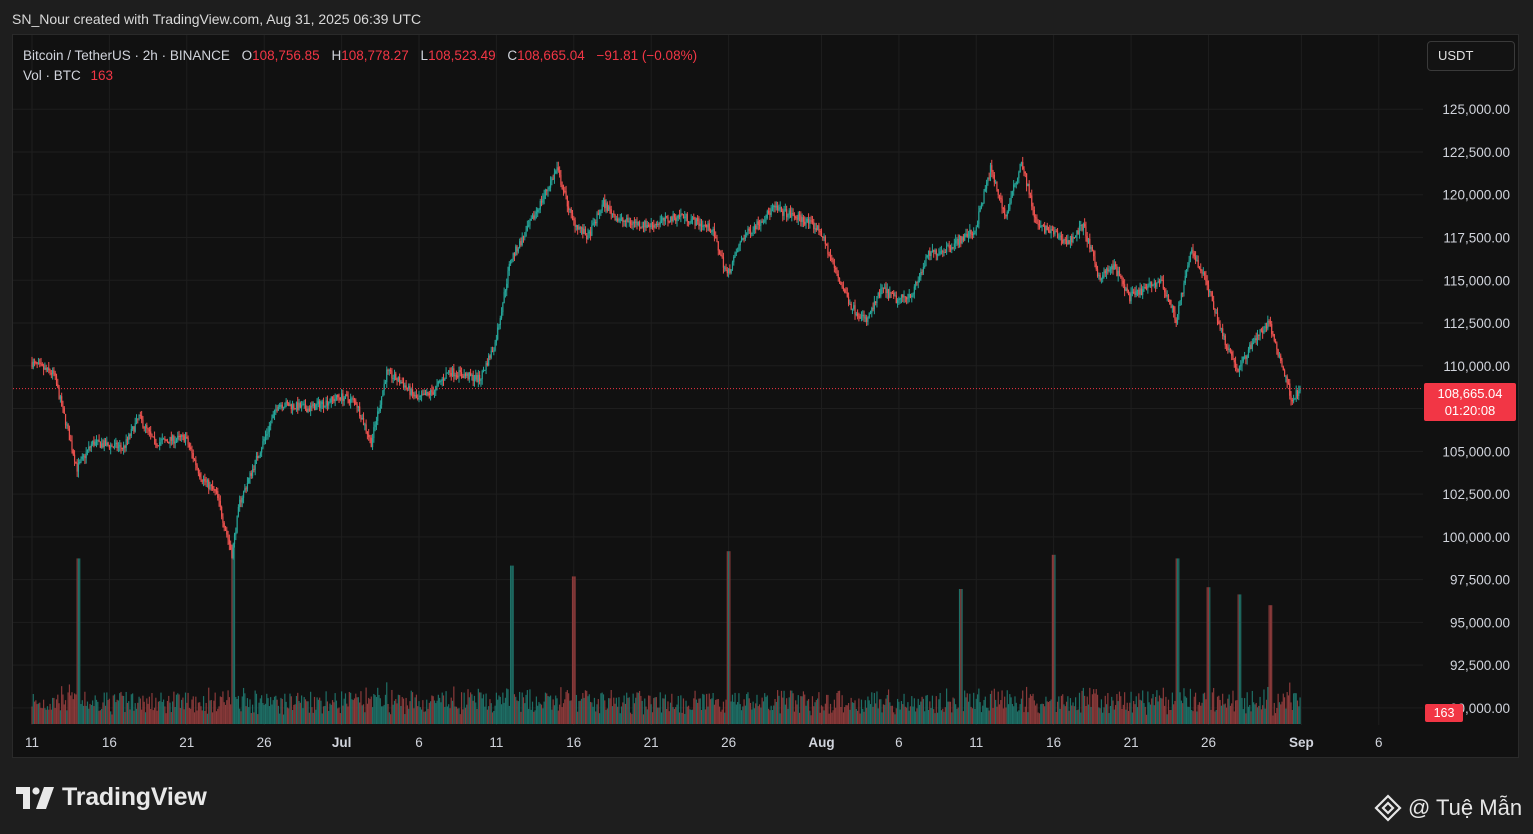 This screenshot has height=834, width=1533. What do you see at coordinates (1471, 56) in the screenshot?
I see `currency-button: USDT` at bounding box center [1471, 56].